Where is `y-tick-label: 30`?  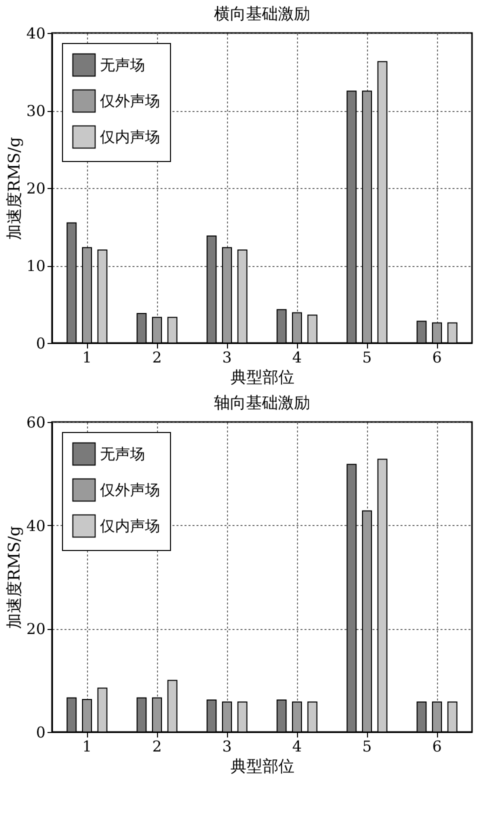
y-tick-label: 30 is located at coordinates (36, 111).